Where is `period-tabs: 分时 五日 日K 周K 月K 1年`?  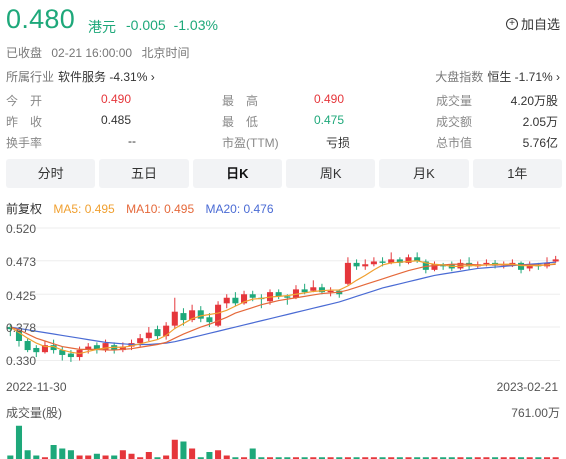
period-tabs: 分时 五日 日K 周K 月K 1年 is located at coordinates (284, 173).